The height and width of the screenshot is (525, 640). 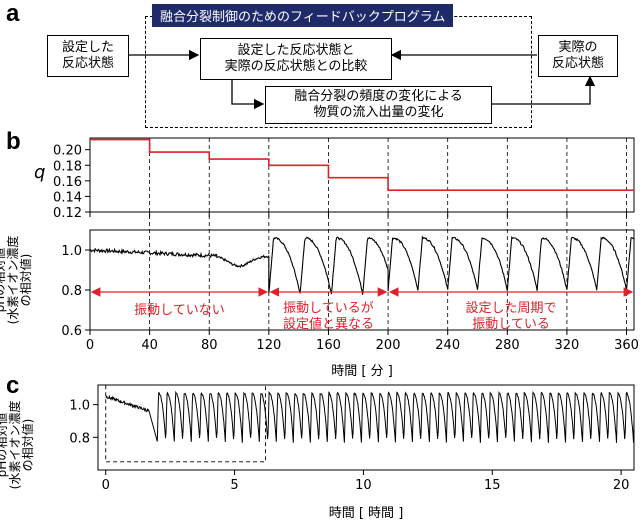 What do you see at coordinates (366, 513) in the screenshot?
I see `c-xlabel: 時間 [ 時間 ]` at bounding box center [366, 513].